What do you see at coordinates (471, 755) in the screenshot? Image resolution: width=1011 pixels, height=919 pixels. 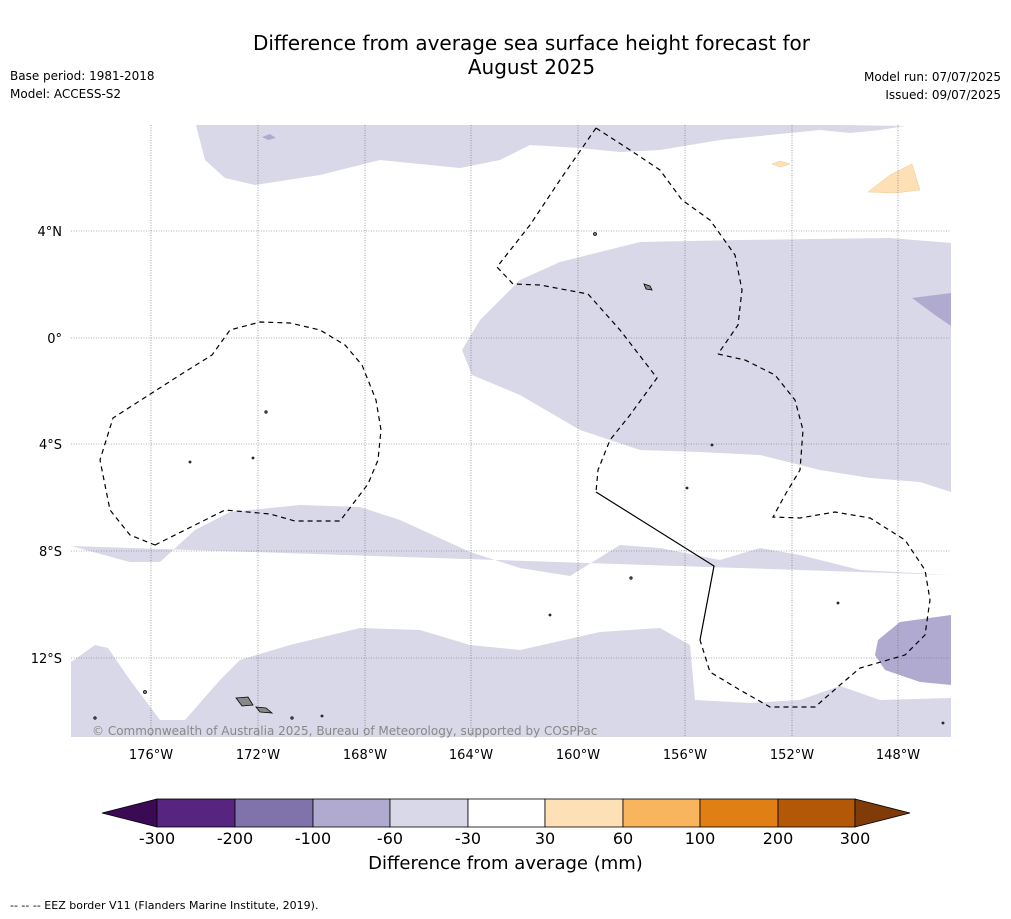 I see `lon-label-164w: 164°W` at bounding box center [471, 755].